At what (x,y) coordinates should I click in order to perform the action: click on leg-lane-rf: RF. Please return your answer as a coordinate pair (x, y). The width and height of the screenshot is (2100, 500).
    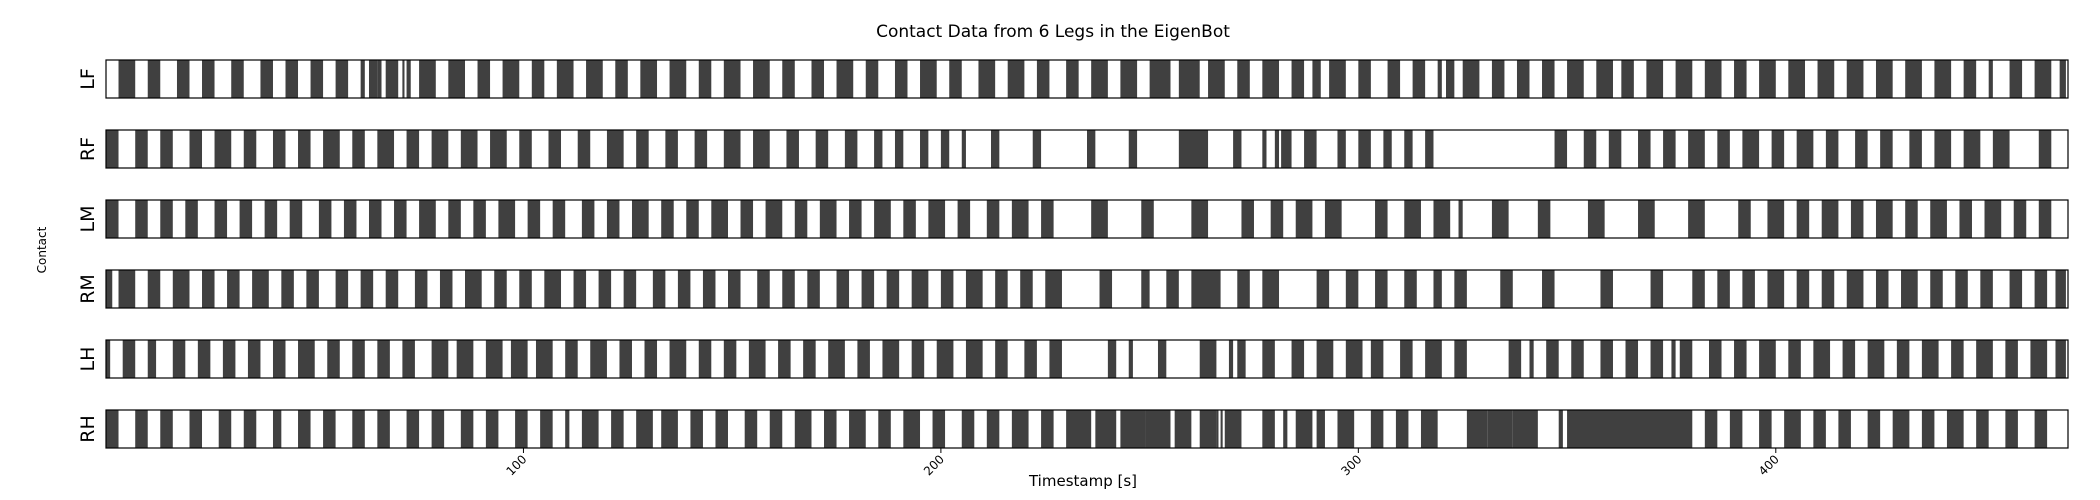
    Looking at the image, I should click on (1073, 149).